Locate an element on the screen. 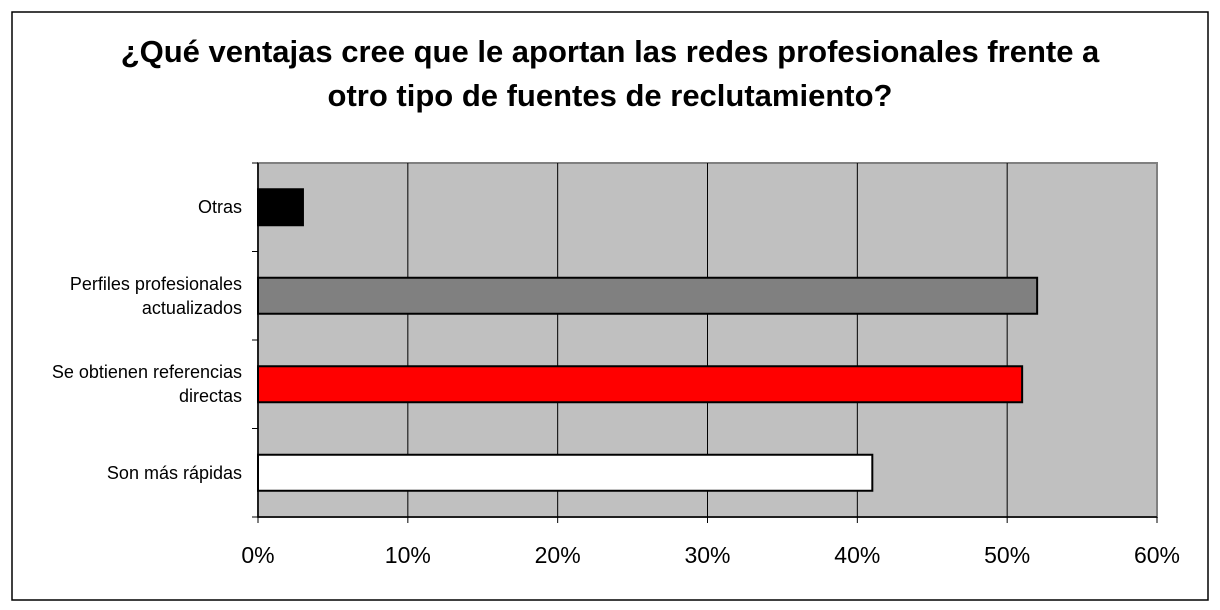 The width and height of the screenshot is (1220, 610). x-tick-label: 30% is located at coordinates (707, 555).